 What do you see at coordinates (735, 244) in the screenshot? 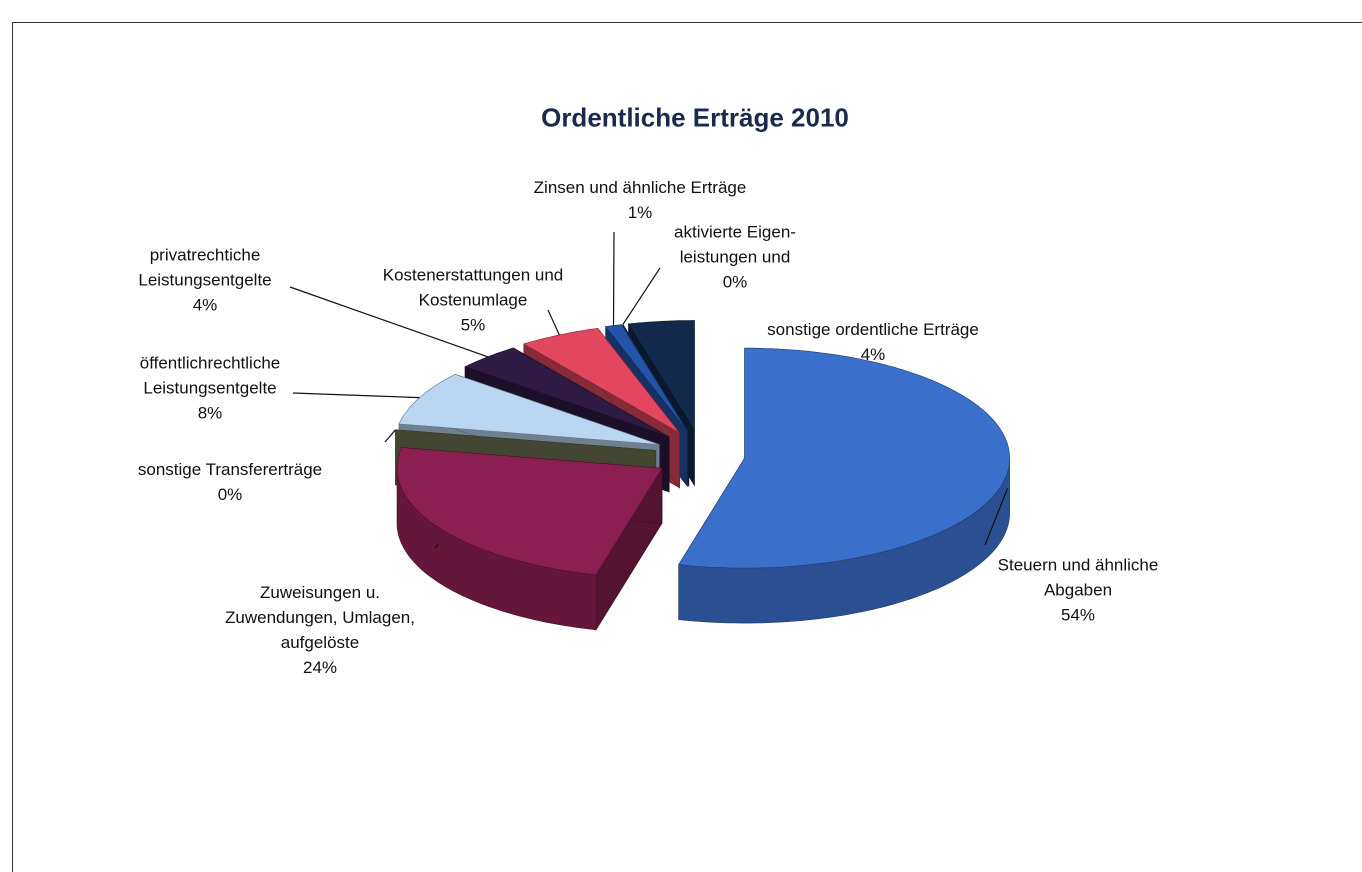
I see `category-label: aktivierte Eigen- leistungen und` at bounding box center [735, 244].